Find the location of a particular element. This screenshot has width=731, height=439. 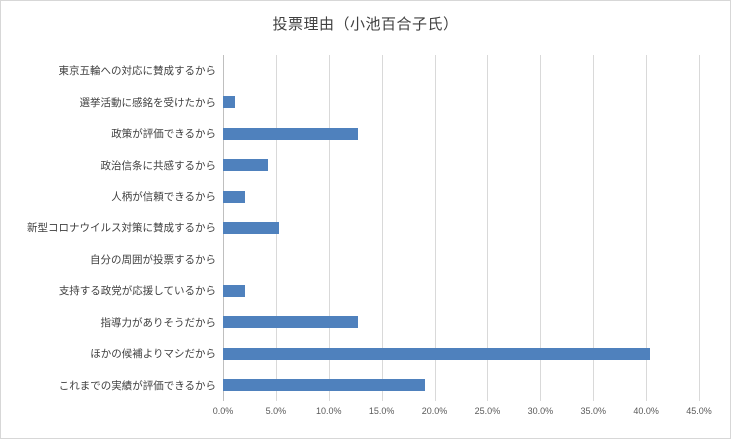

category-label: 東京五輪への対応に賛成するから is located at coordinates (137, 71).